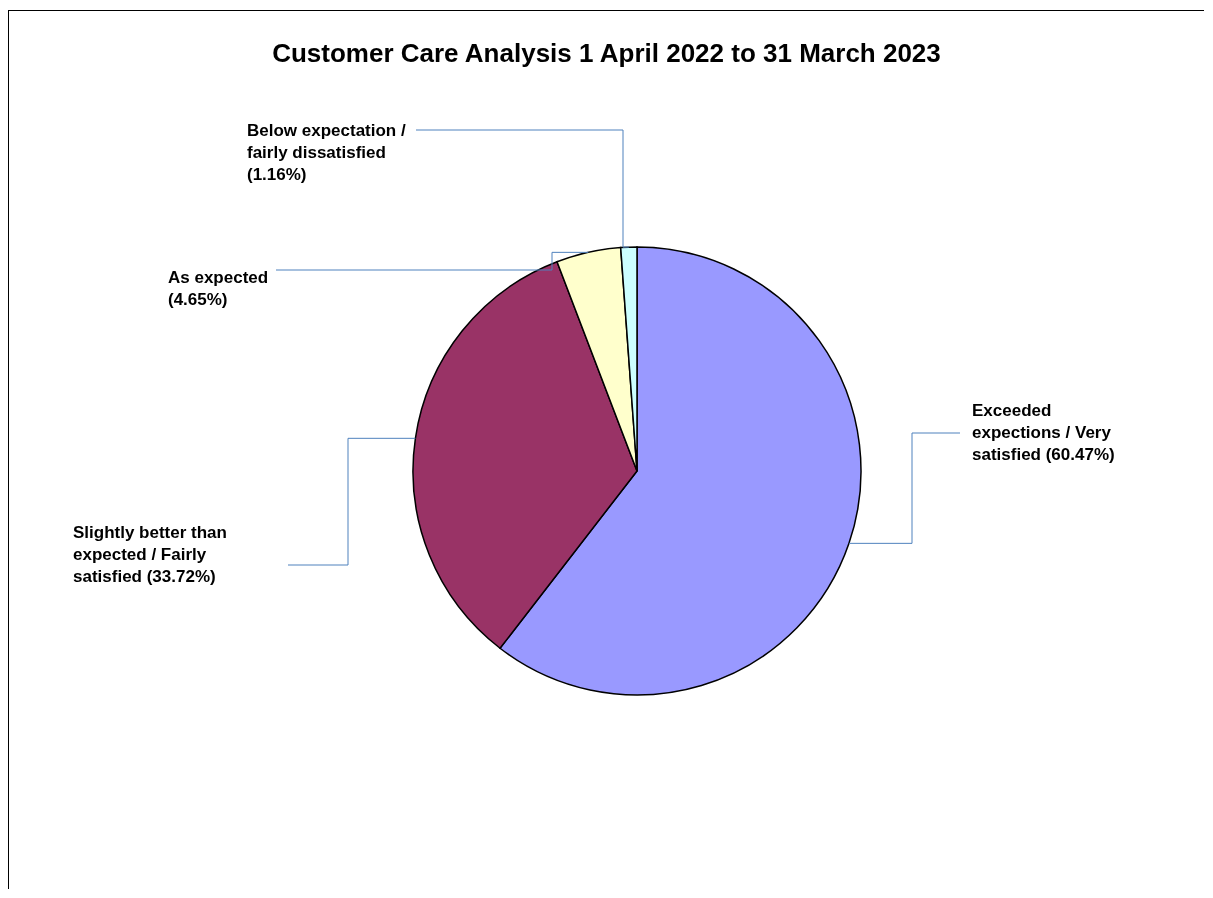  I want to click on slice-label: Below expectation / fairly dissatisfied, so click(326, 141).